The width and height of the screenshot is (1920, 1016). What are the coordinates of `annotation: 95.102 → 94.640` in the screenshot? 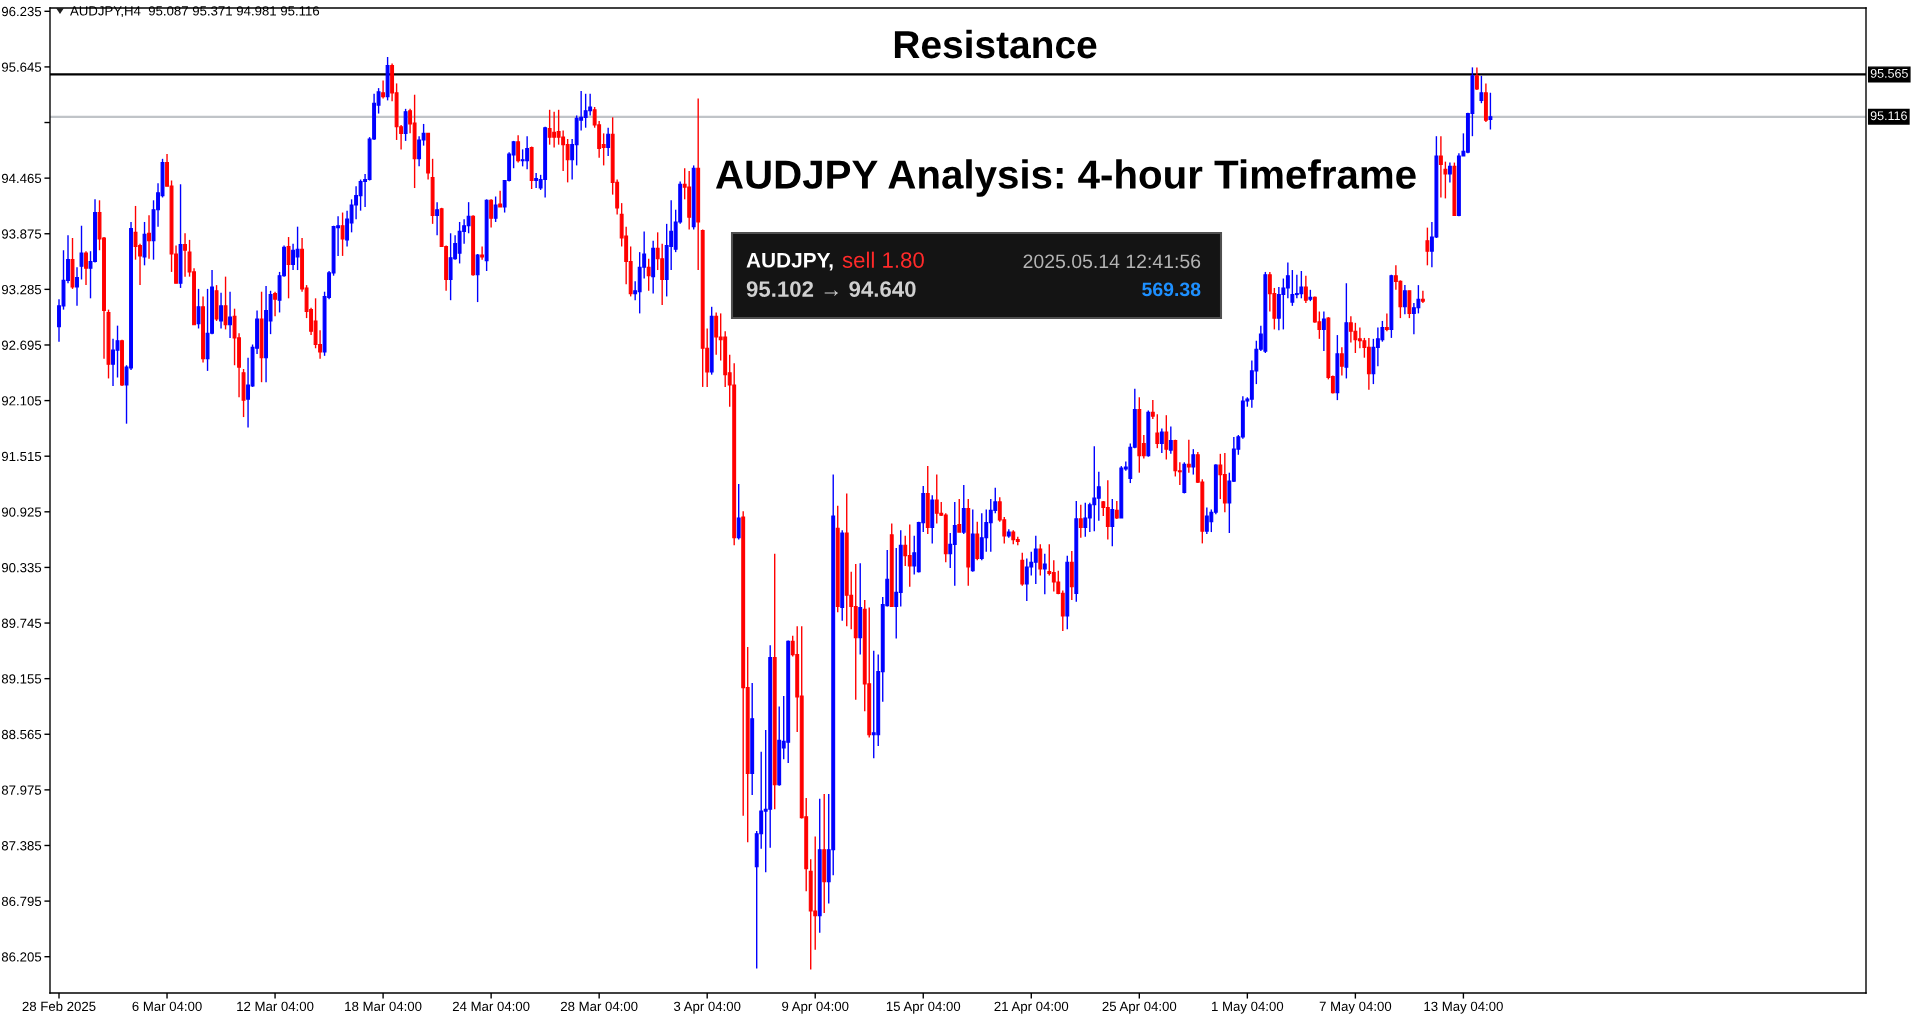 It's located at (831, 289).